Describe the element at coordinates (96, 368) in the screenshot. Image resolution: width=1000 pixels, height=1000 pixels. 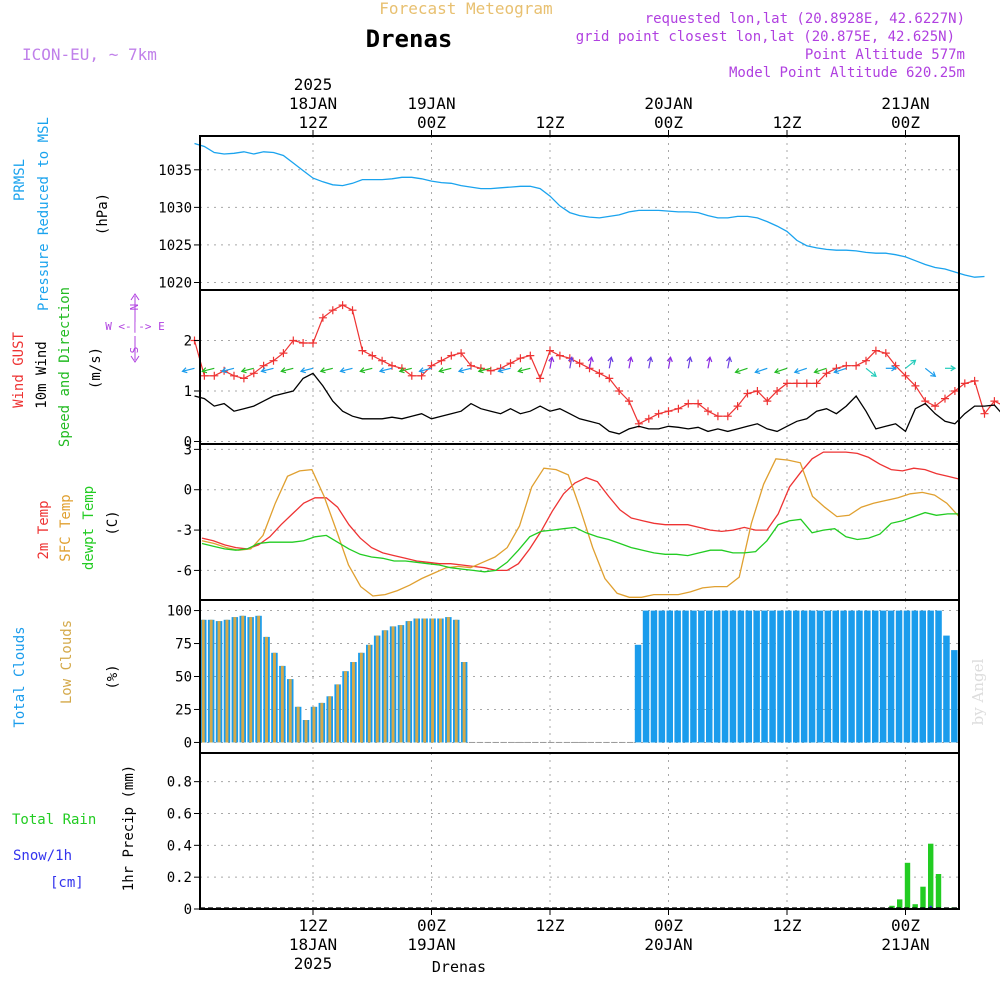
I see `wind-unit: (m/s)` at that location.